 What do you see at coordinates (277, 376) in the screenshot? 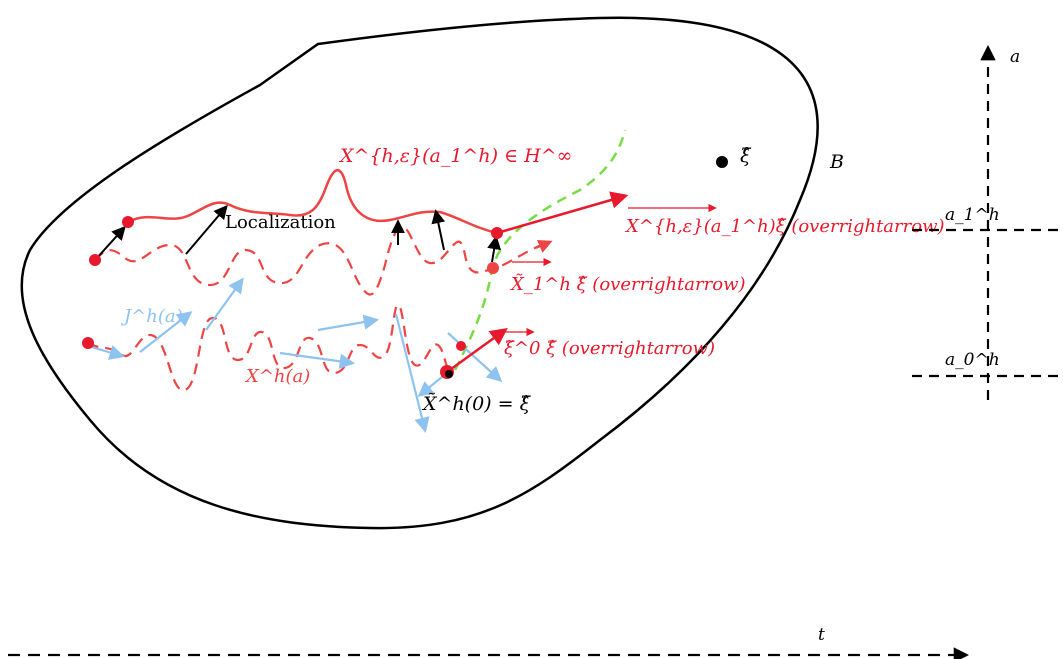
I see `label-path-family: X^h(a)` at bounding box center [277, 376].